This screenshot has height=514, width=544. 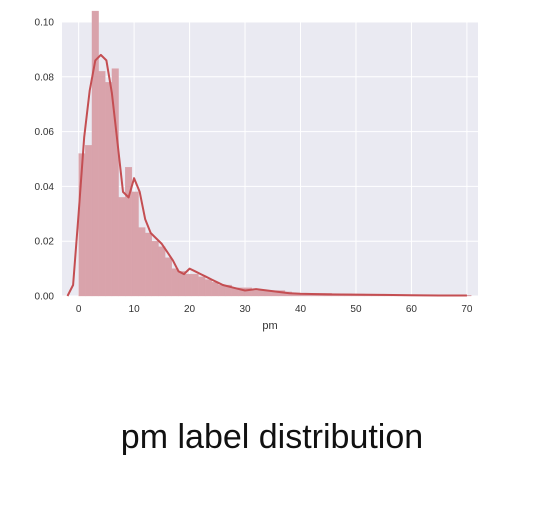 What do you see at coordinates (45, 132) in the screenshot?
I see `y-tick-label: 0.06` at bounding box center [45, 132].